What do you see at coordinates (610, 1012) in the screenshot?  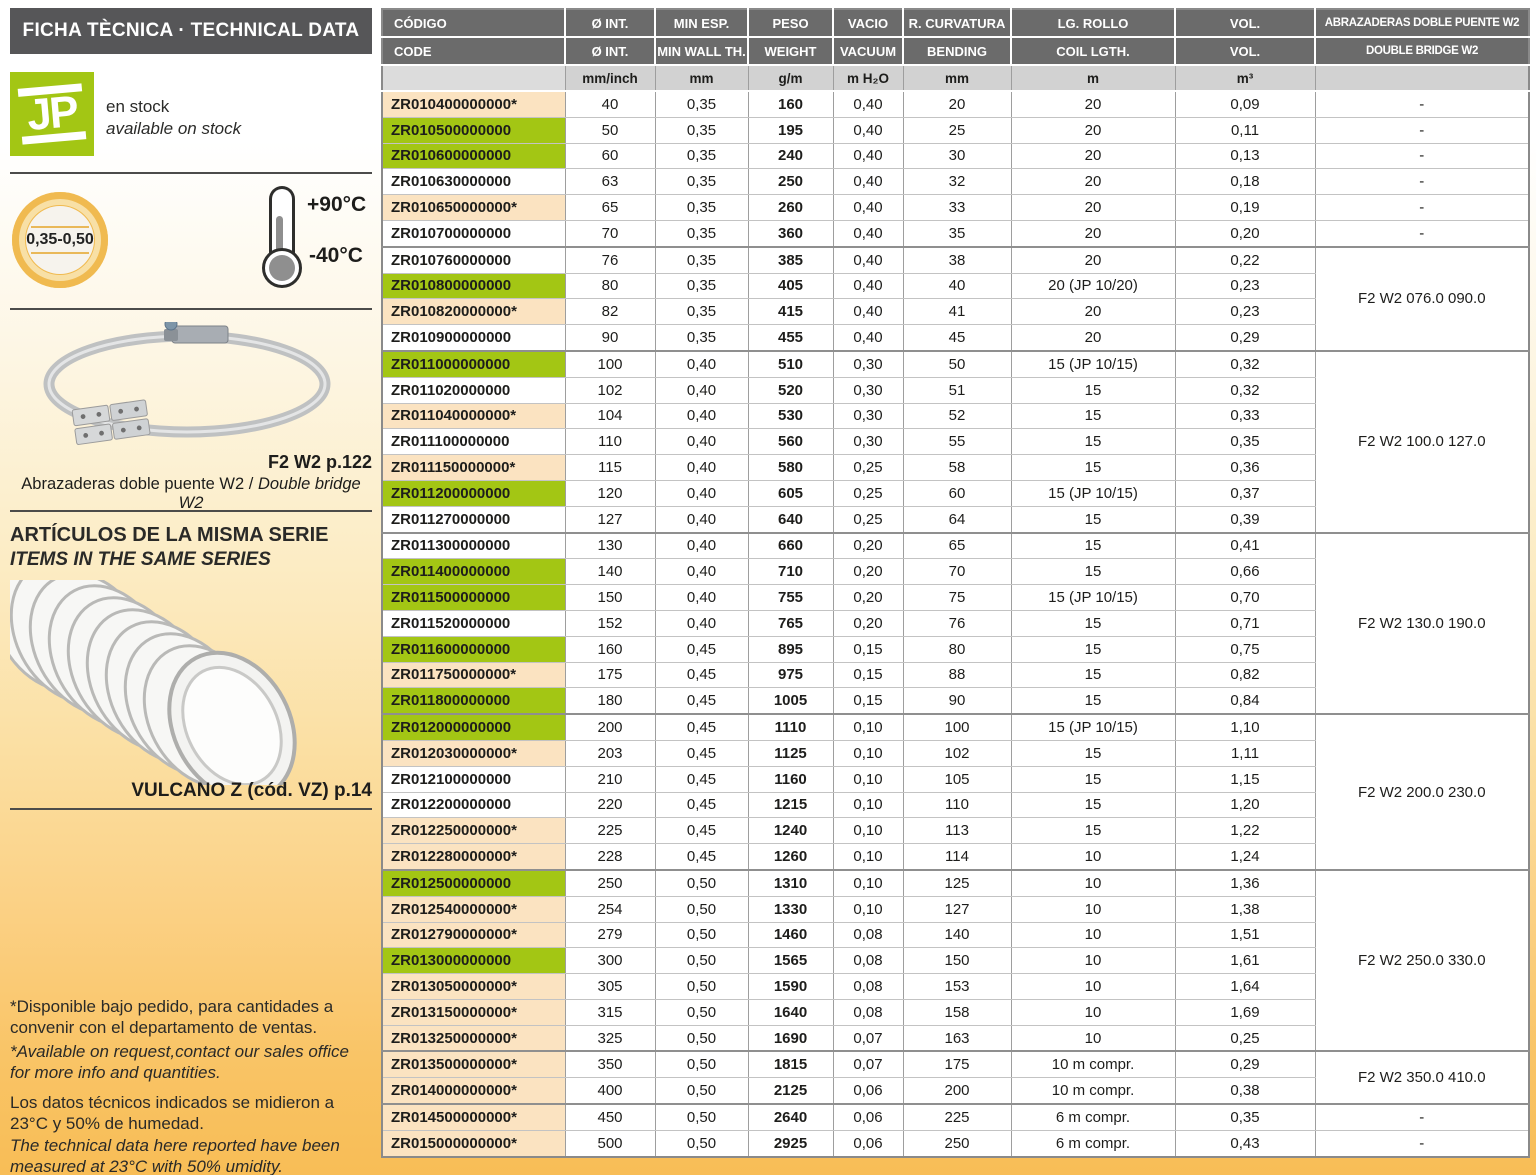 I see `cell-diameter: 315` at bounding box center [610, 1012].